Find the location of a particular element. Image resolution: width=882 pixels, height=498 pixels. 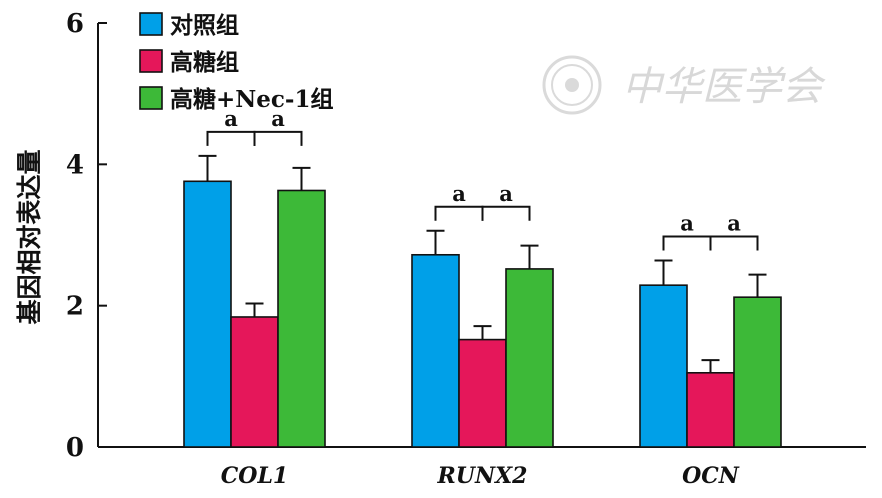

watermark-text: 中华医学会 is located at coordinates (724, 87).